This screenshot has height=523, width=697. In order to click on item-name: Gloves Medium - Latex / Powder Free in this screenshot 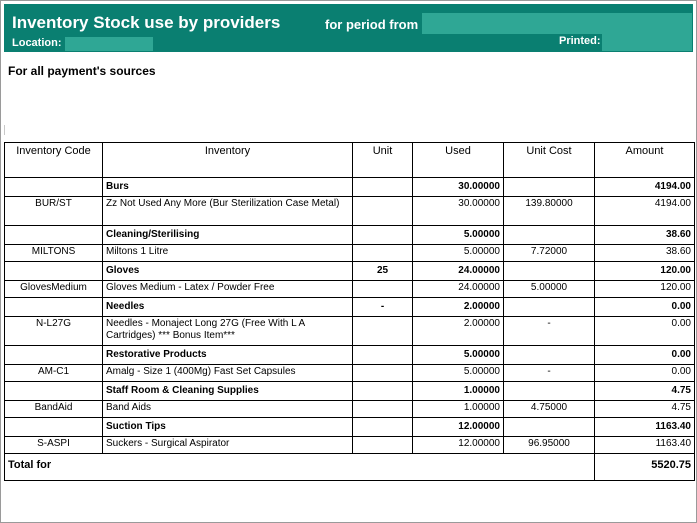, I will do `click(227, 289)`.